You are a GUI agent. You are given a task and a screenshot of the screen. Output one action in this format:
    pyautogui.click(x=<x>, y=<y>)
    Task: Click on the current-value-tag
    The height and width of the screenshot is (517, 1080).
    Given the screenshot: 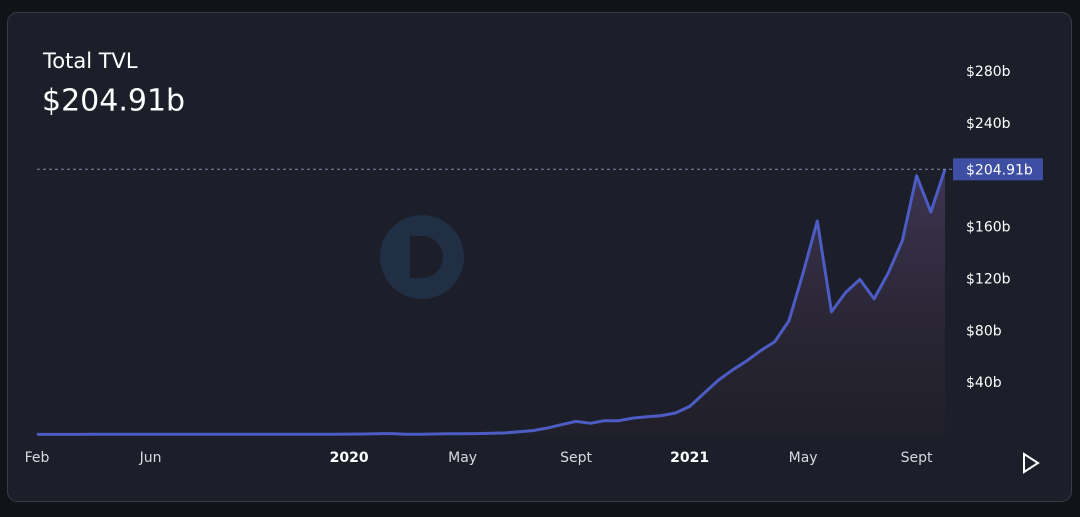 What is the action you would take?
    pyautogui.click(x=998, y=169)
    